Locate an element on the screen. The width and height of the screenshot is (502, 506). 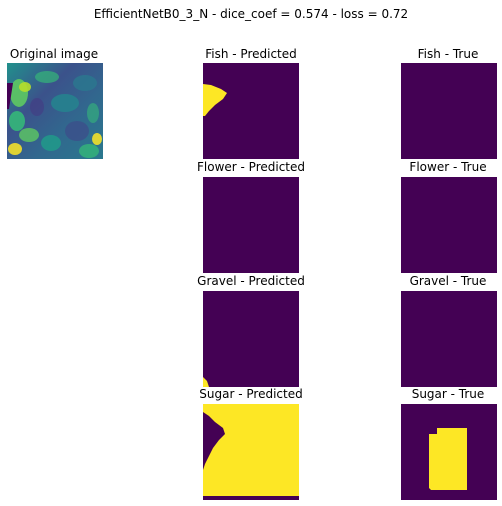
fish-predicted-mask is located at coordinates (251, 111).